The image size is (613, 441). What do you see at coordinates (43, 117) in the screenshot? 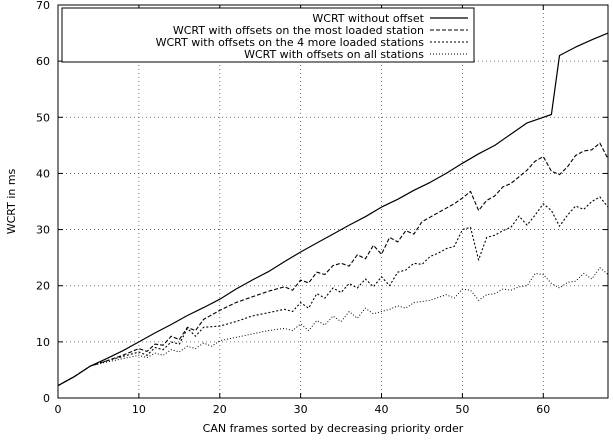
I see `y-tick-label: 50` at bounding box center [43, 117].